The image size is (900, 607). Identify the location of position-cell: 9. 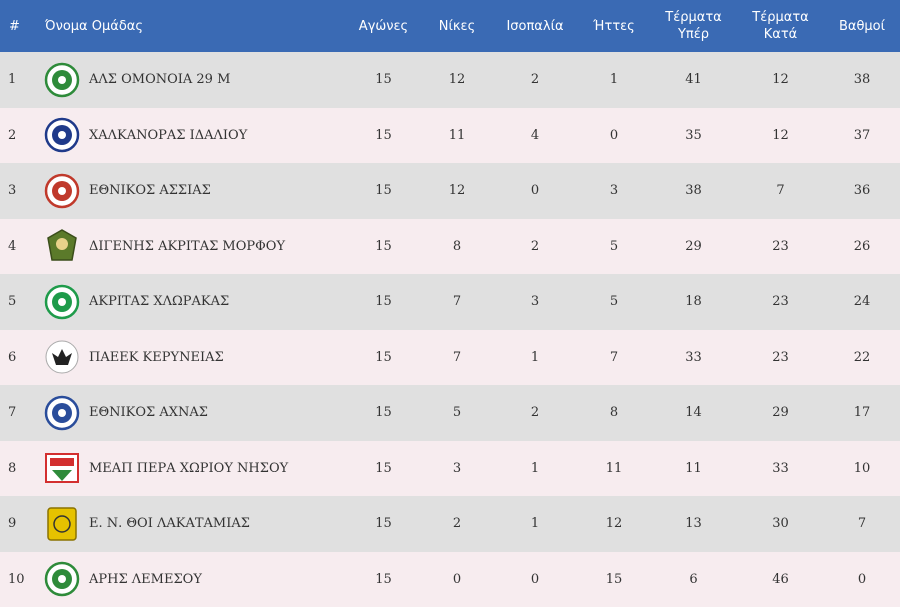
(18, 524).